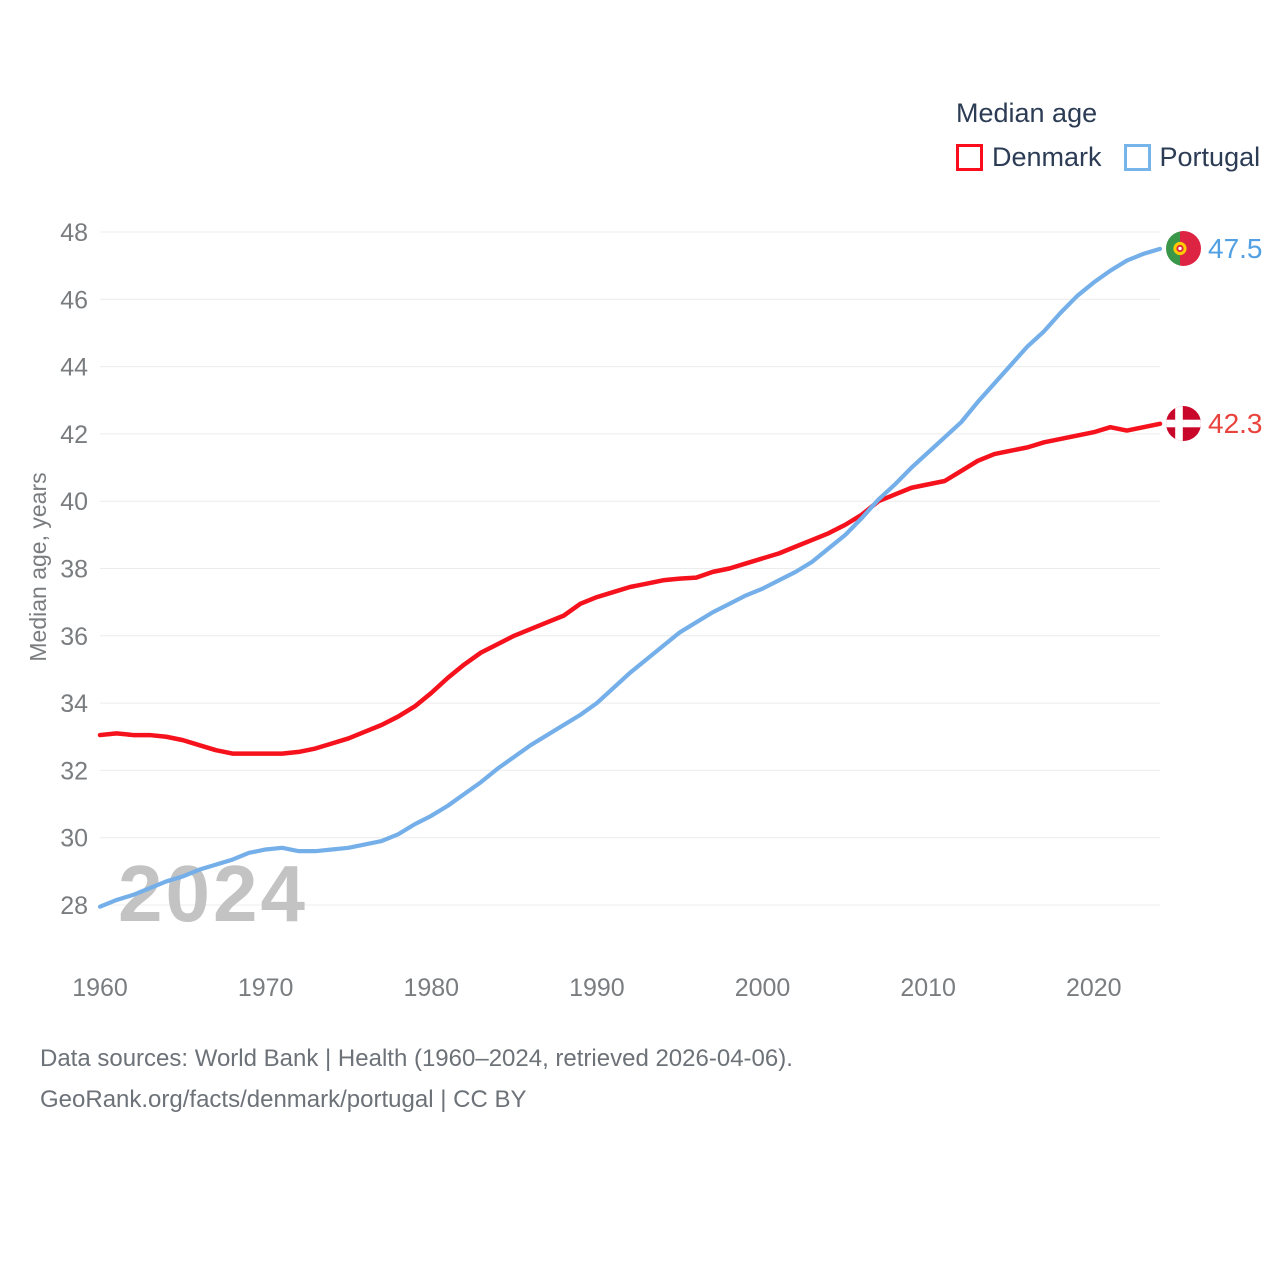  Describe the element at coordinates (1235, 424) in the screenshot. I see `denmark-end-value: 42.3` at that location.